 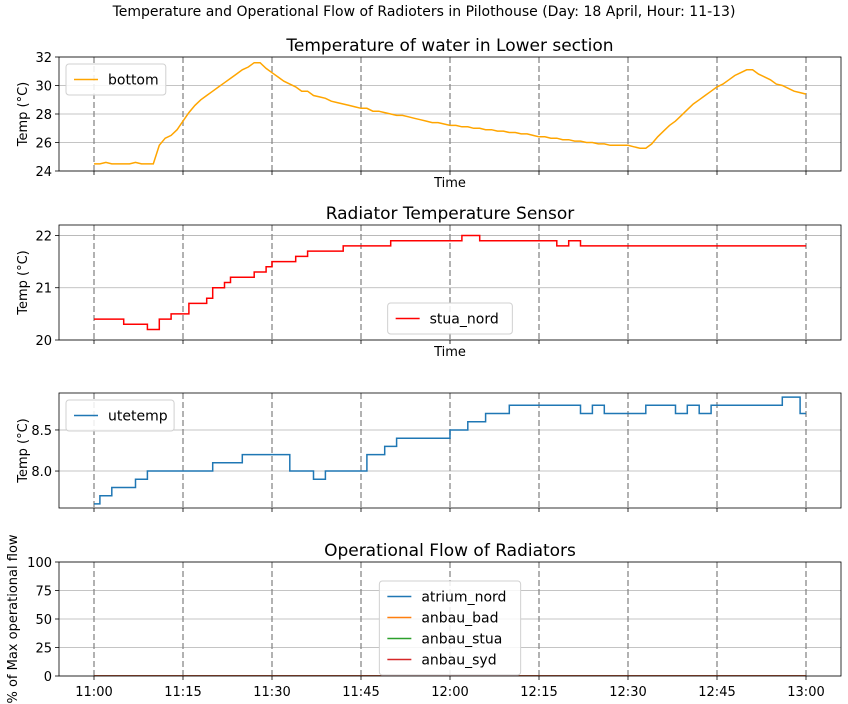 What do you see at coordinates (43, 289) in the screenshot?
I see `y-tick-label: 21` at bounding box center [43, 289].